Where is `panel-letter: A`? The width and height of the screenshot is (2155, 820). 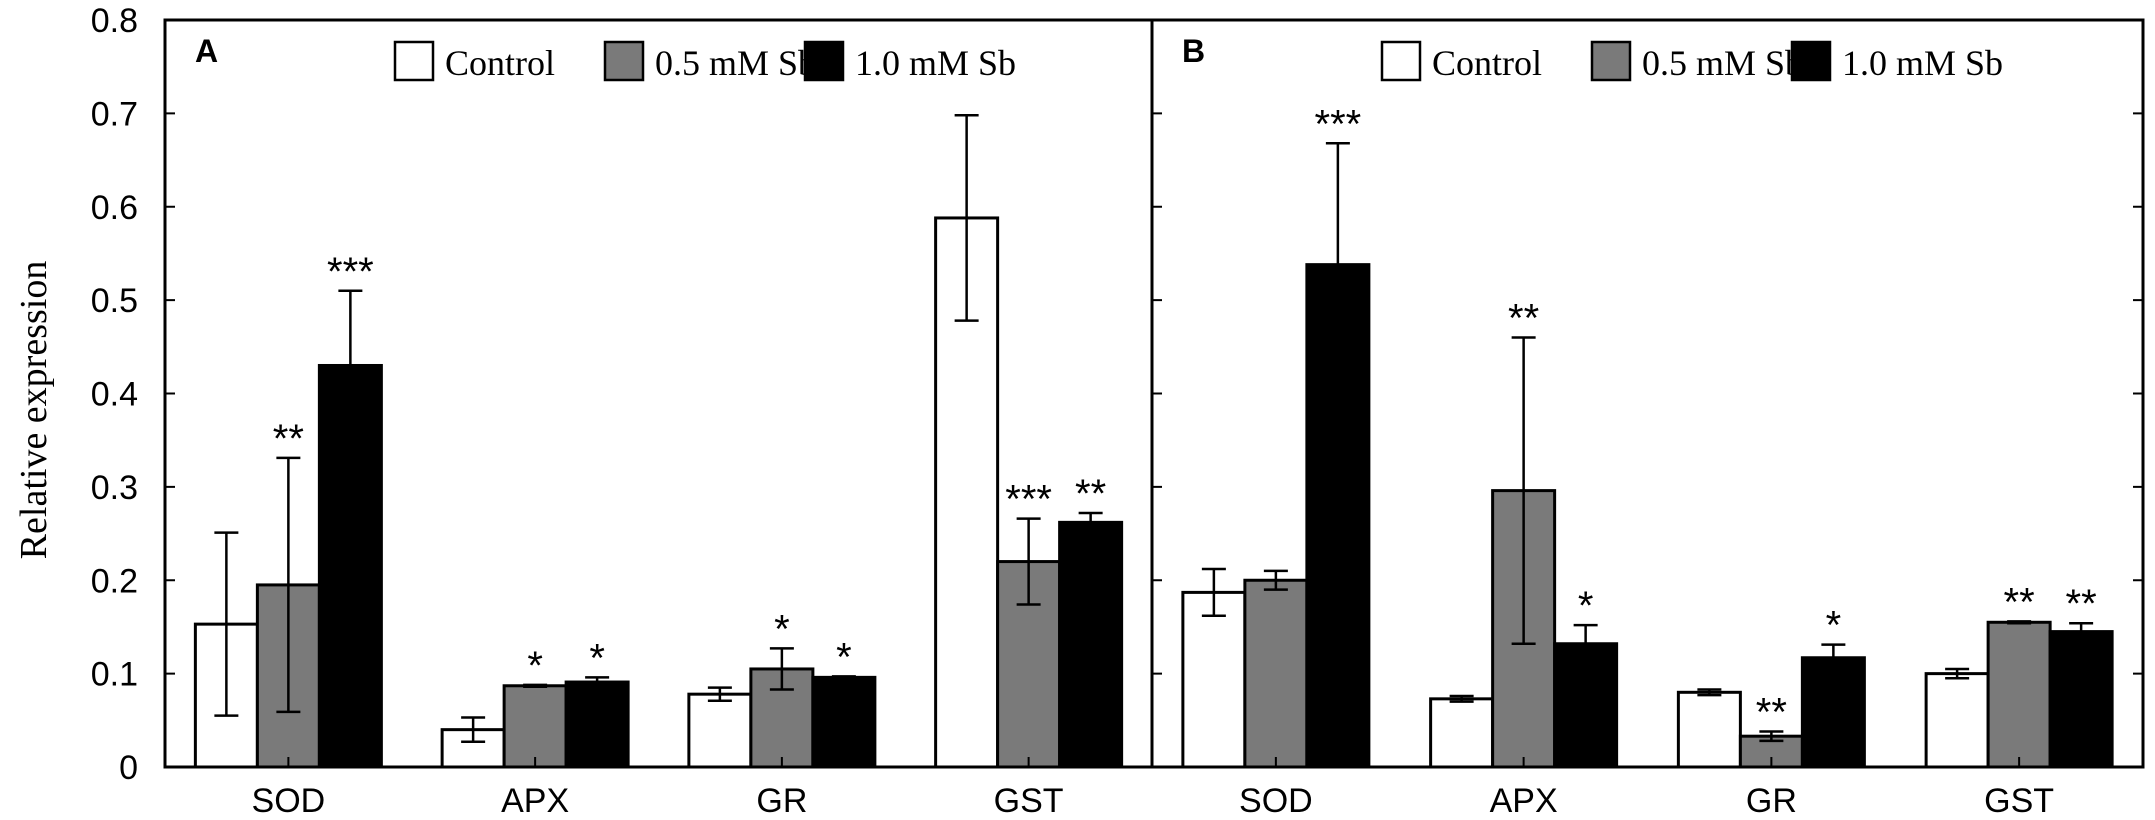 panel-letter: A is located at coordinates (206, 51).